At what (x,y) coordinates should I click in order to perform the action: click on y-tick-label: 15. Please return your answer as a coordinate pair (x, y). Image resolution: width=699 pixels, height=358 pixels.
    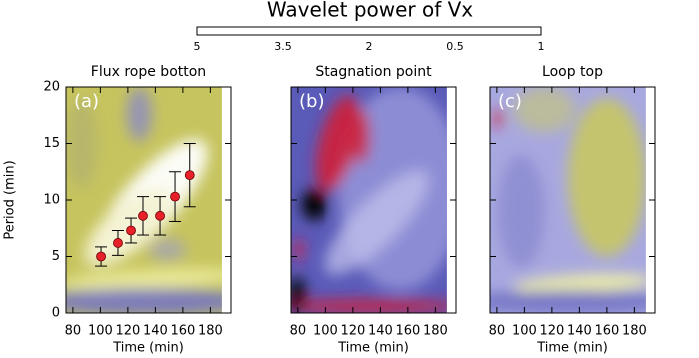
    Looking at the image, I should click on (51, 143).